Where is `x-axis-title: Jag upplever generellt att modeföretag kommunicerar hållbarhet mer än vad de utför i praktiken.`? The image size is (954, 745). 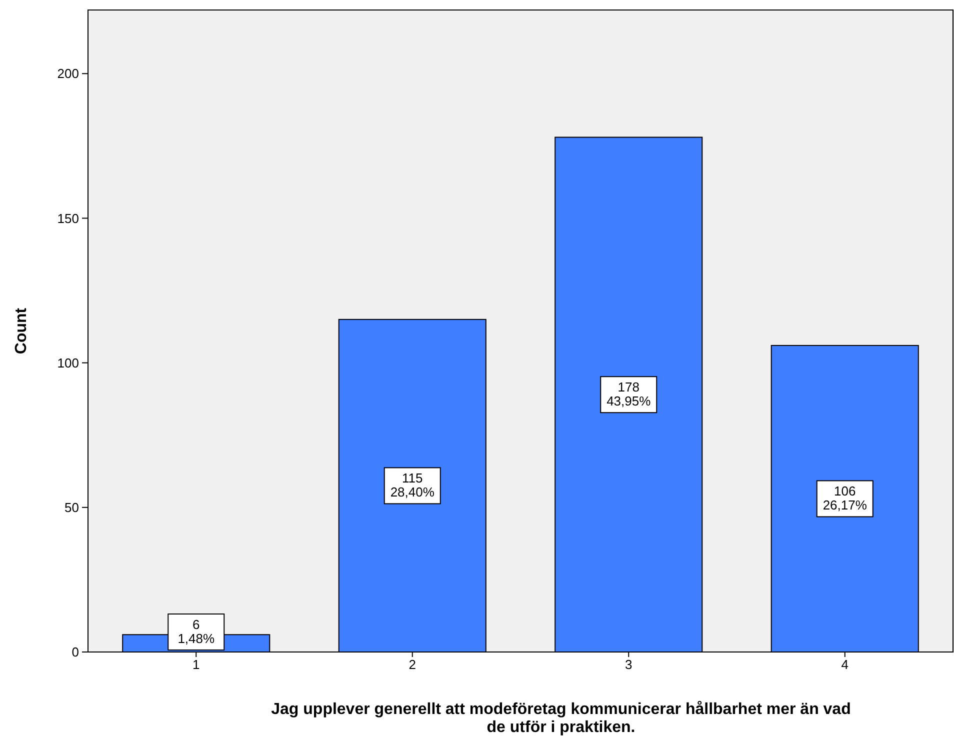 x-axis-title: Jag upplever generellt att modeföretag kommunicerar hållbarhet mer än vad de utför i praktiken. is located at coordinates (561, 718).